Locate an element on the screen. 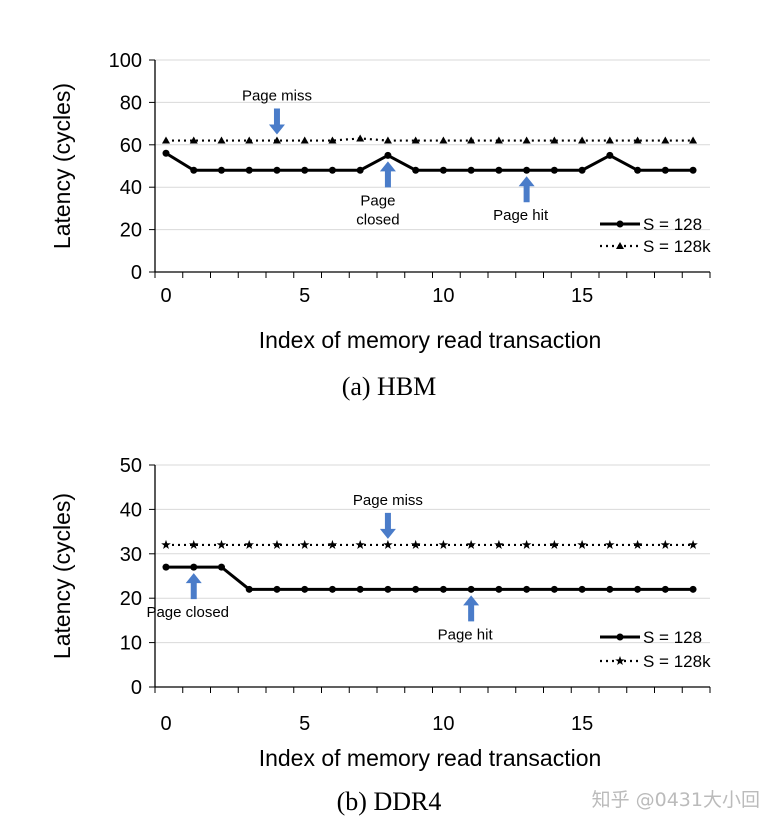  legend-label: S = 128k is located at coordinates (677, 661).